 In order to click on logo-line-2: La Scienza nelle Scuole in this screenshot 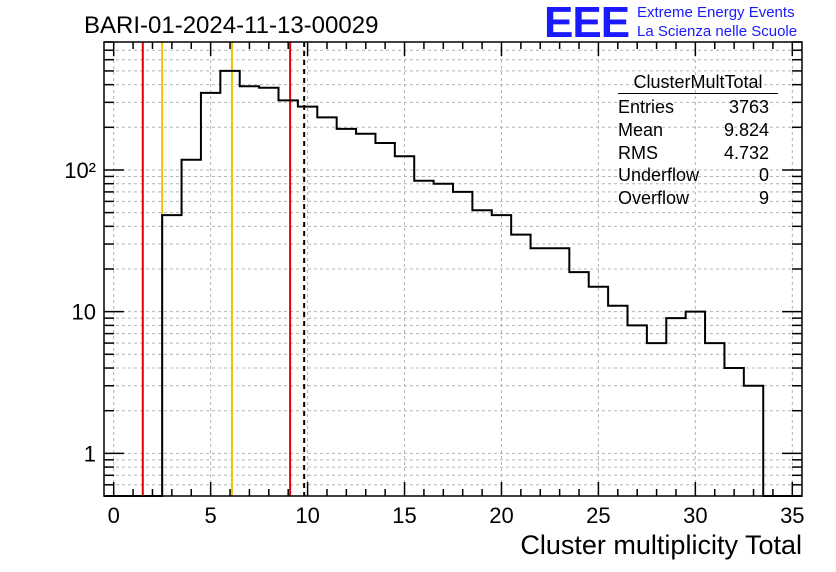, I will do `click(717, 31)`.